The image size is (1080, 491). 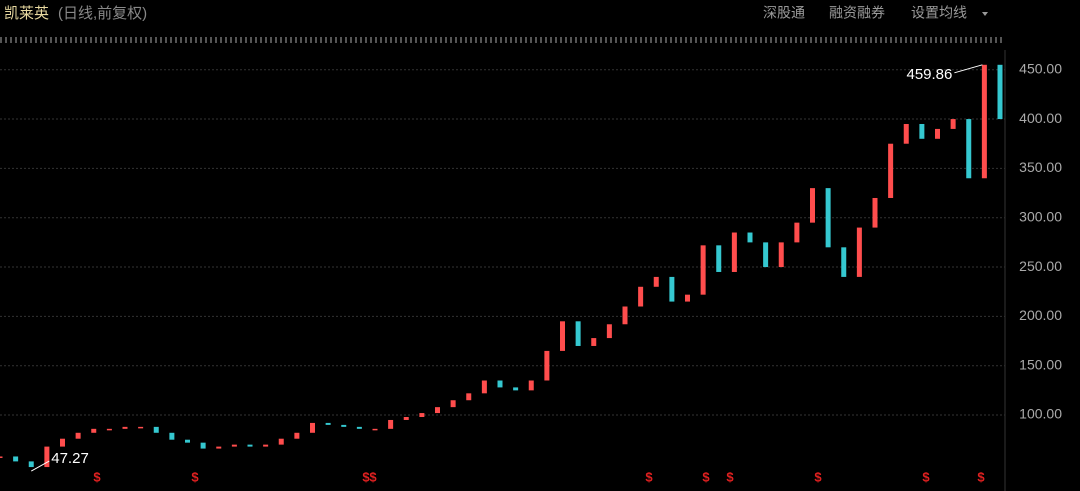 What do you see at coordinates (102, 13) in the screenshot?
I see `chart-mode: (日线,前复权)` at bounding box center [102, 13].